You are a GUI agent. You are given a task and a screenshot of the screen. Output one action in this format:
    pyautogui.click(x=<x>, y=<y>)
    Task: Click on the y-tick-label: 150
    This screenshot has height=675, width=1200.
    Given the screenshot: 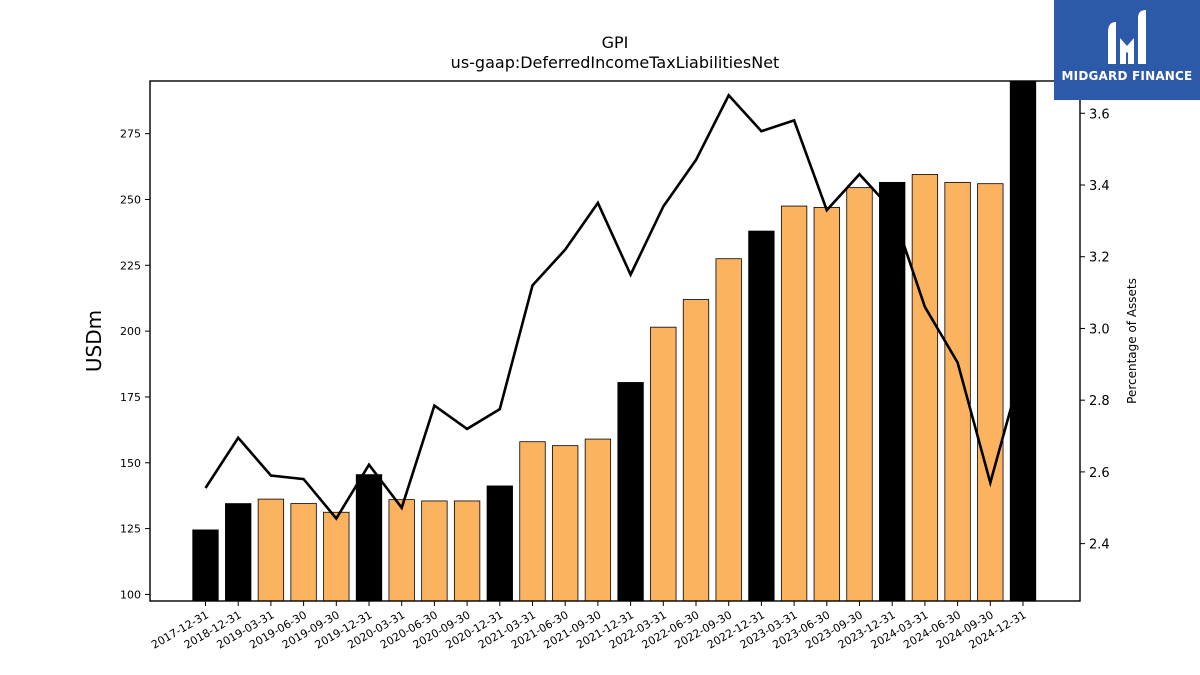 What is the action you would take?
    pyautogui.click(x=130, y=463)
    